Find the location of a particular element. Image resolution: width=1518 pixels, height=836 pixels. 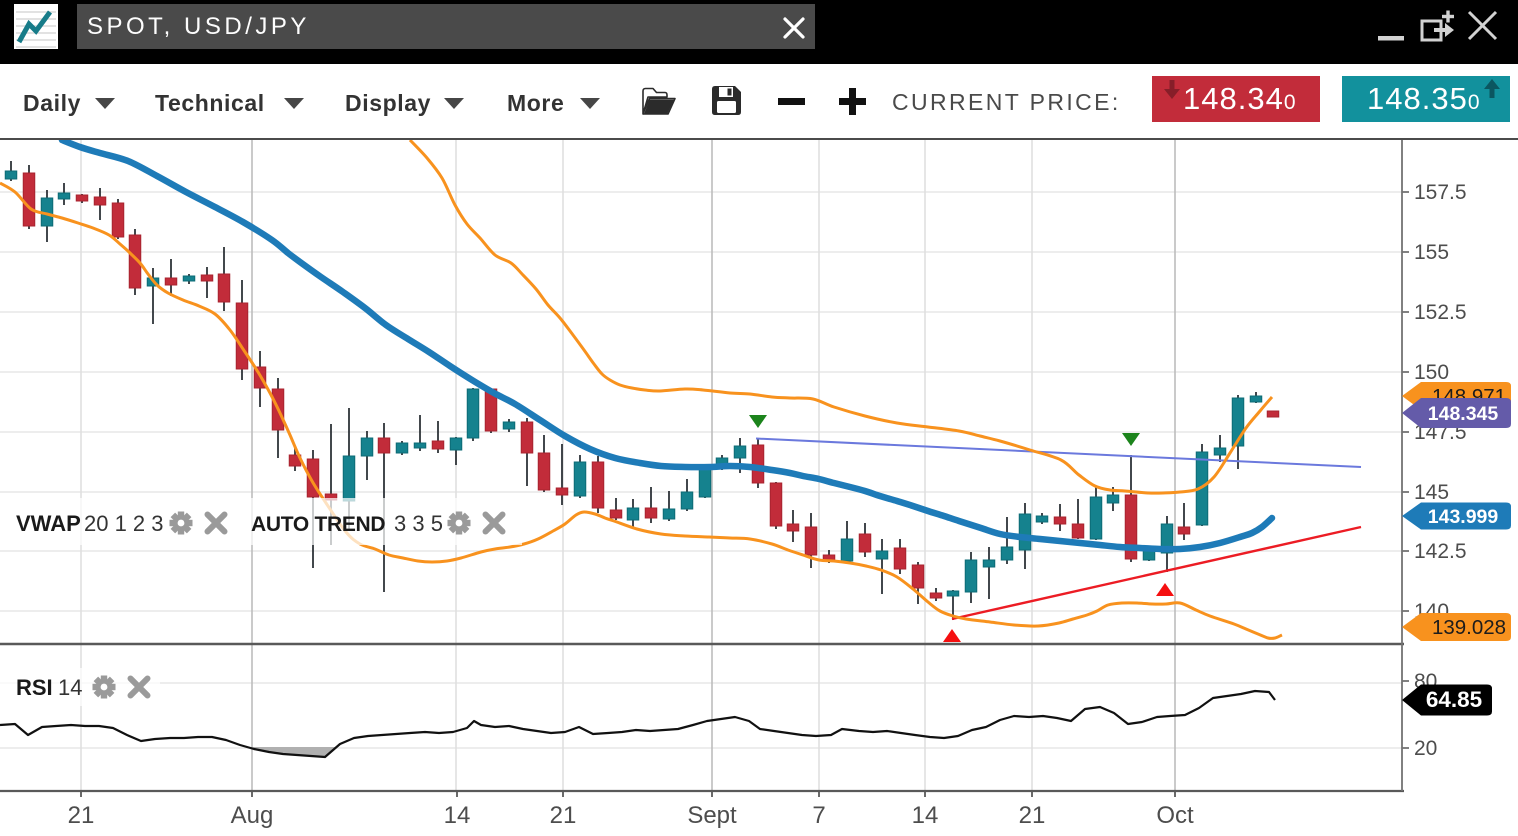

svg-text: 145 is located at coordinates (1431, 492).